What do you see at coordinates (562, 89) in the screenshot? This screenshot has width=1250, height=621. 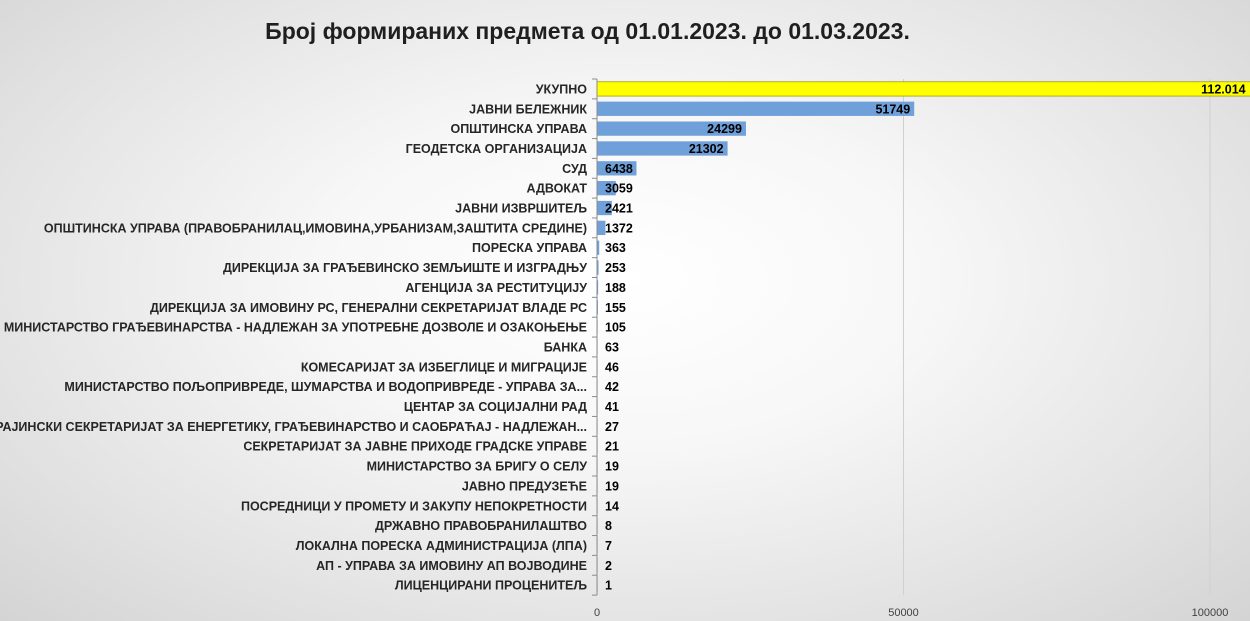 I see `category-label: УКУПНО` at bounding box center [562, 89].